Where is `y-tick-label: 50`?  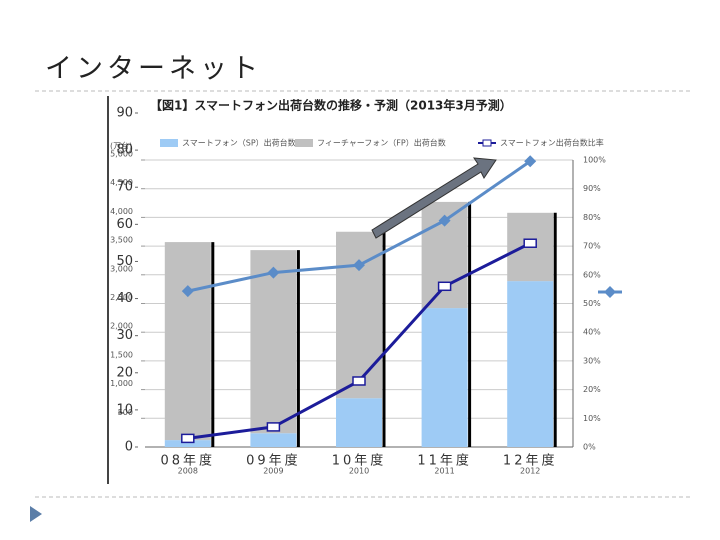
y-tick-label: 50 is located at coordinates (124, 261).